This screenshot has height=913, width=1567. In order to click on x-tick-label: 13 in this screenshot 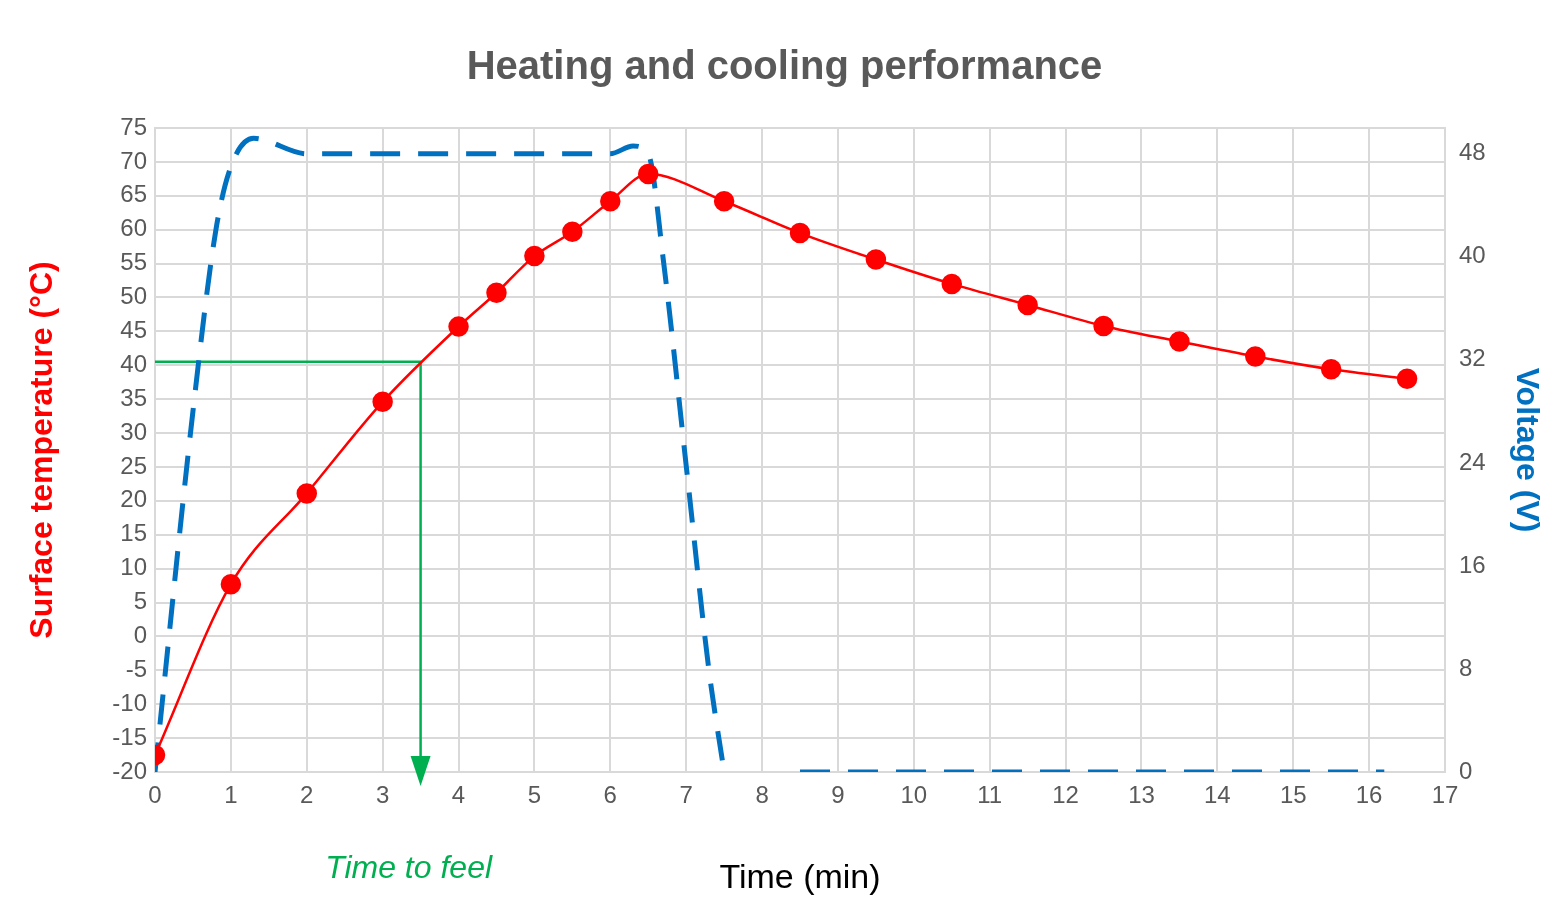, I will do `click(1141, 795)`.